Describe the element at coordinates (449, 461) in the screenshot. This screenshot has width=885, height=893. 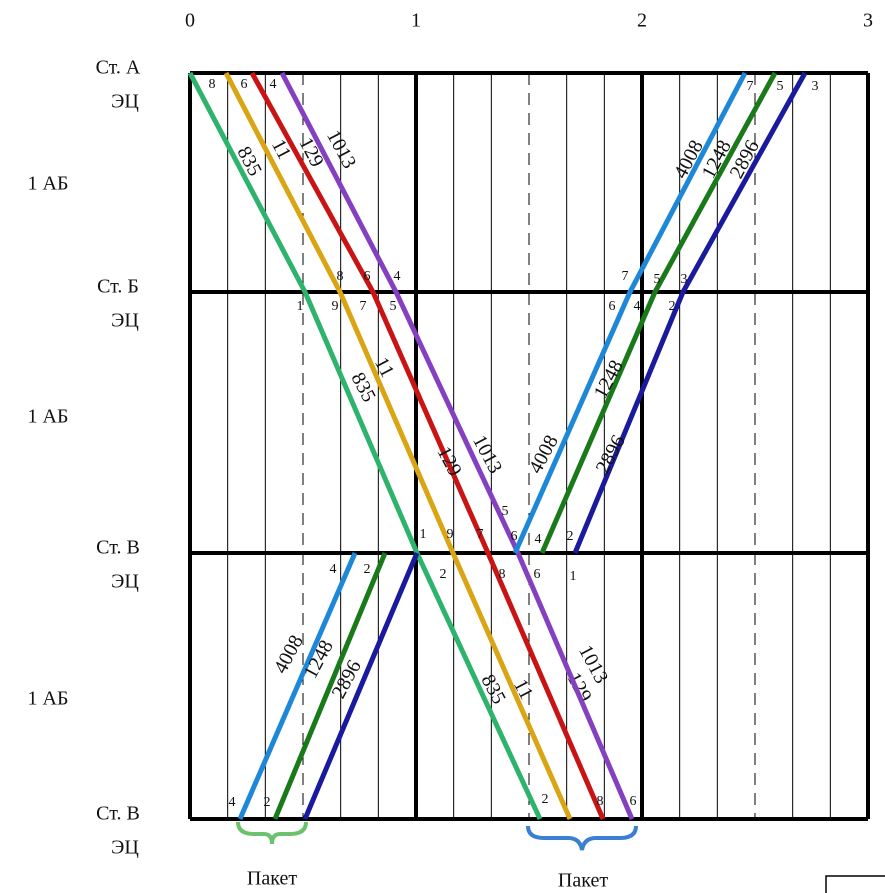
I see `train-number: 129` at that location.